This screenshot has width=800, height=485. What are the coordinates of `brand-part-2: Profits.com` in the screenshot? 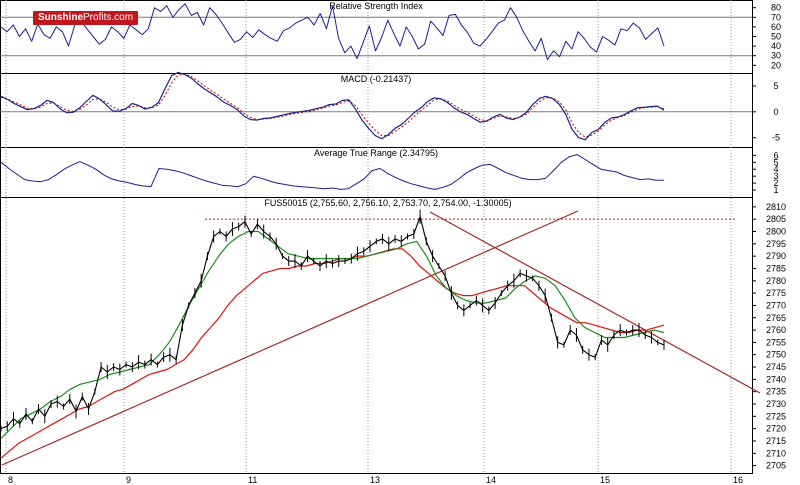 It's located at (108, 17).